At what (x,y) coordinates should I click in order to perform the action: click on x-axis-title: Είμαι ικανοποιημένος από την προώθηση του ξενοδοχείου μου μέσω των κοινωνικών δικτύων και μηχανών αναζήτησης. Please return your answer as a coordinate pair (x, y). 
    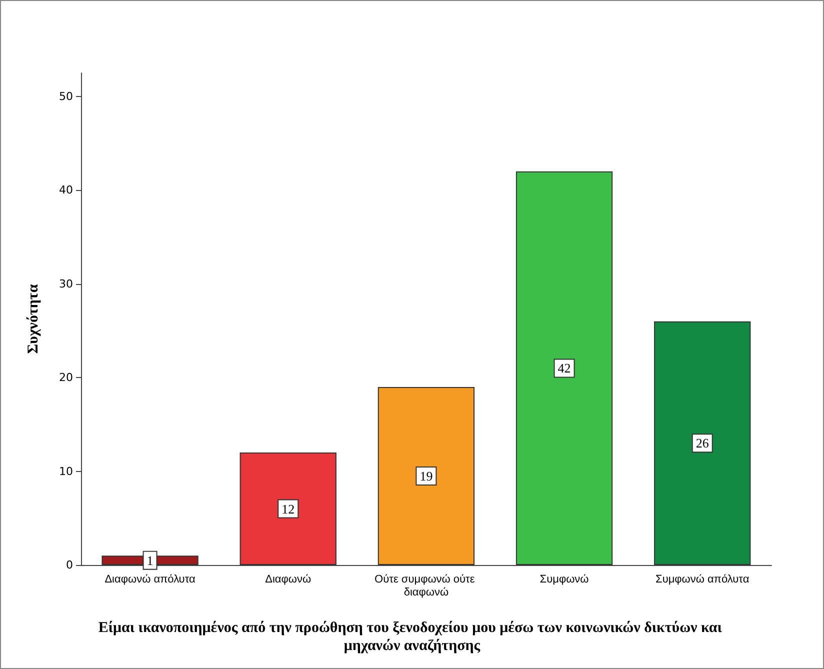
    Looking at the image, I should click on (412, 637).